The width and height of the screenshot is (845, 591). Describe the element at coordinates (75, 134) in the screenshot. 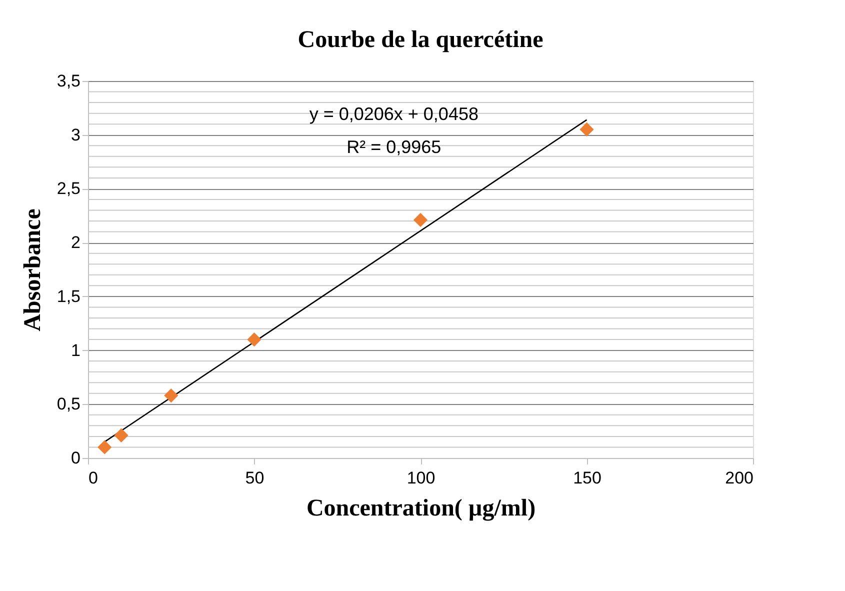

I see `y-tick-label: 3` at that location.